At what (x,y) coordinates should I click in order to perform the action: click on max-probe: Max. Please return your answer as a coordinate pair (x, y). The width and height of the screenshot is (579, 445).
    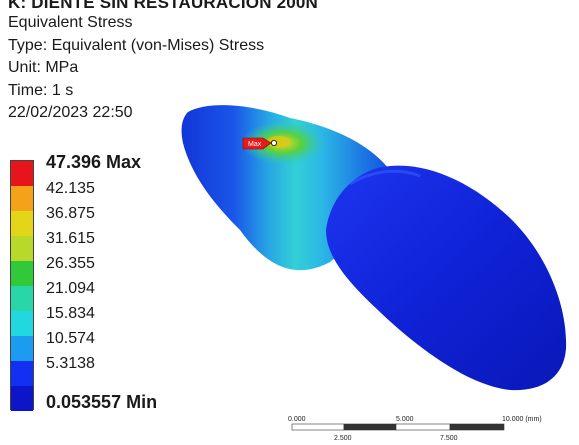
    Looking at the image, I should click on (259, 143).